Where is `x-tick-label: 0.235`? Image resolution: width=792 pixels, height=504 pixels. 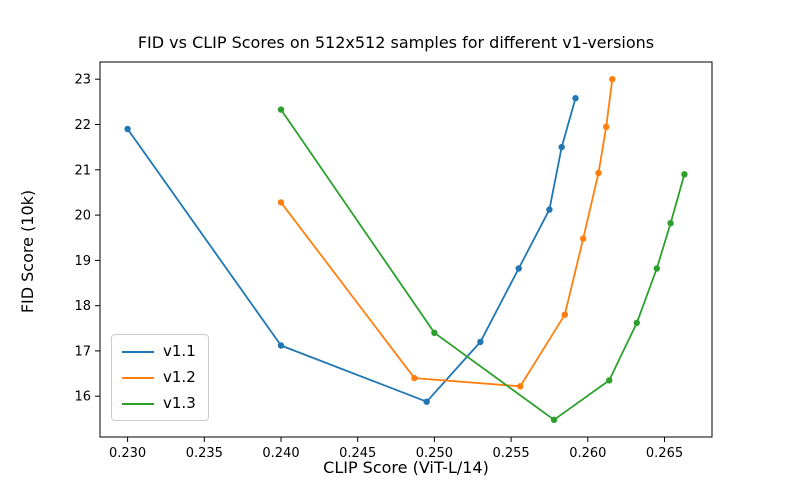 x-tick-label: 0.235 is located at coordinates (204, 453).